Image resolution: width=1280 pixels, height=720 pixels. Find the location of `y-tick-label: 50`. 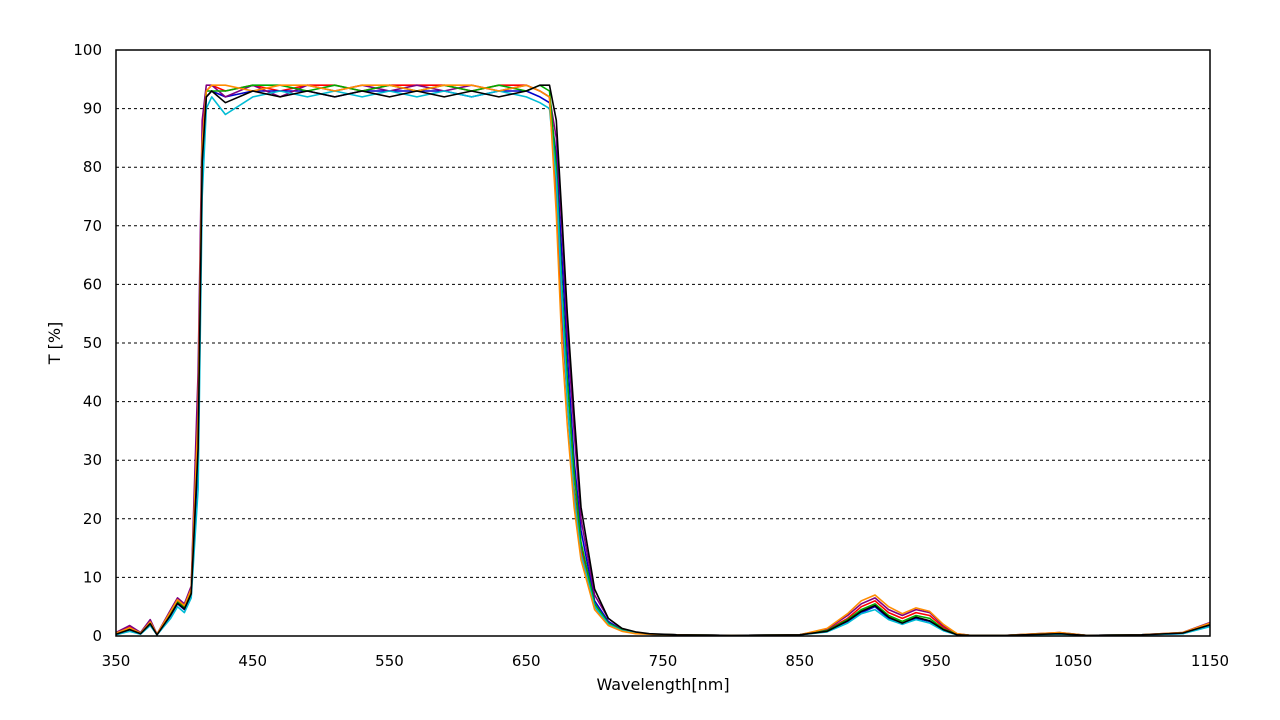

y-tick-label: 50 is located at coordinates (92, 343).